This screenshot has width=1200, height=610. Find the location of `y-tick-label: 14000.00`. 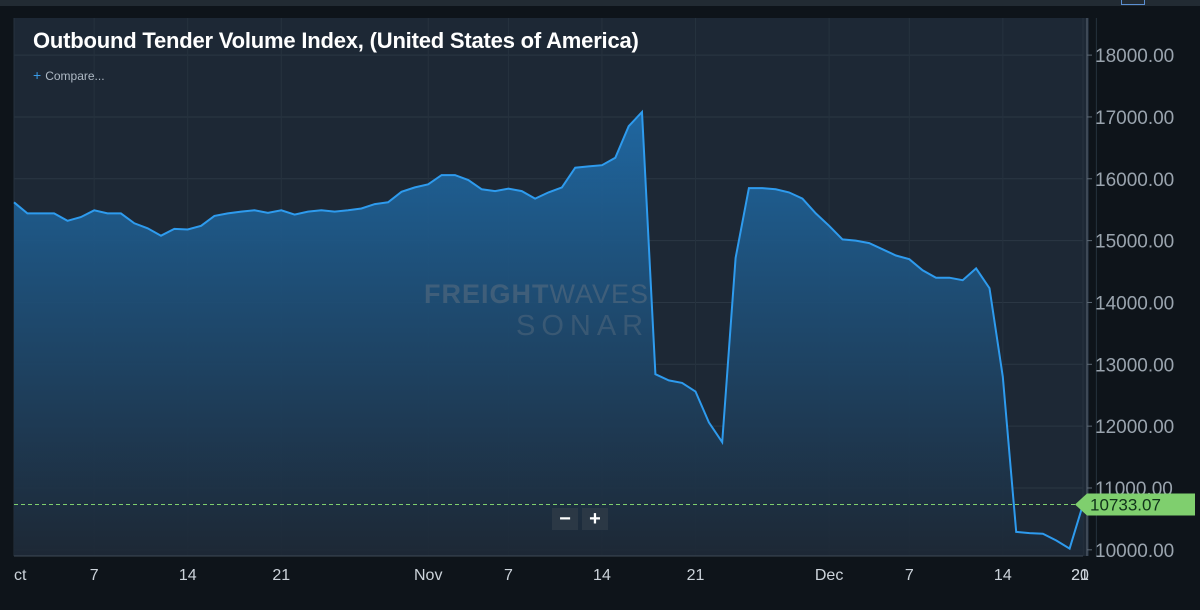

y-tick-label: 14000.00 is located at coordinates (1134, 303).